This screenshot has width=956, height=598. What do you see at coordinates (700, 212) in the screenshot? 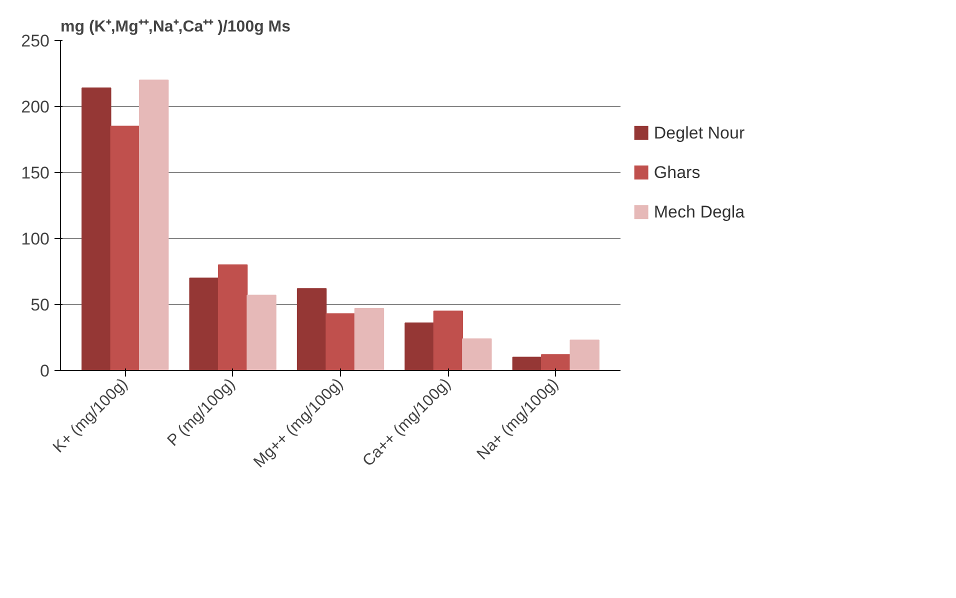
I see `legend-label: Mech Degla` at bounding box center [700, 212].